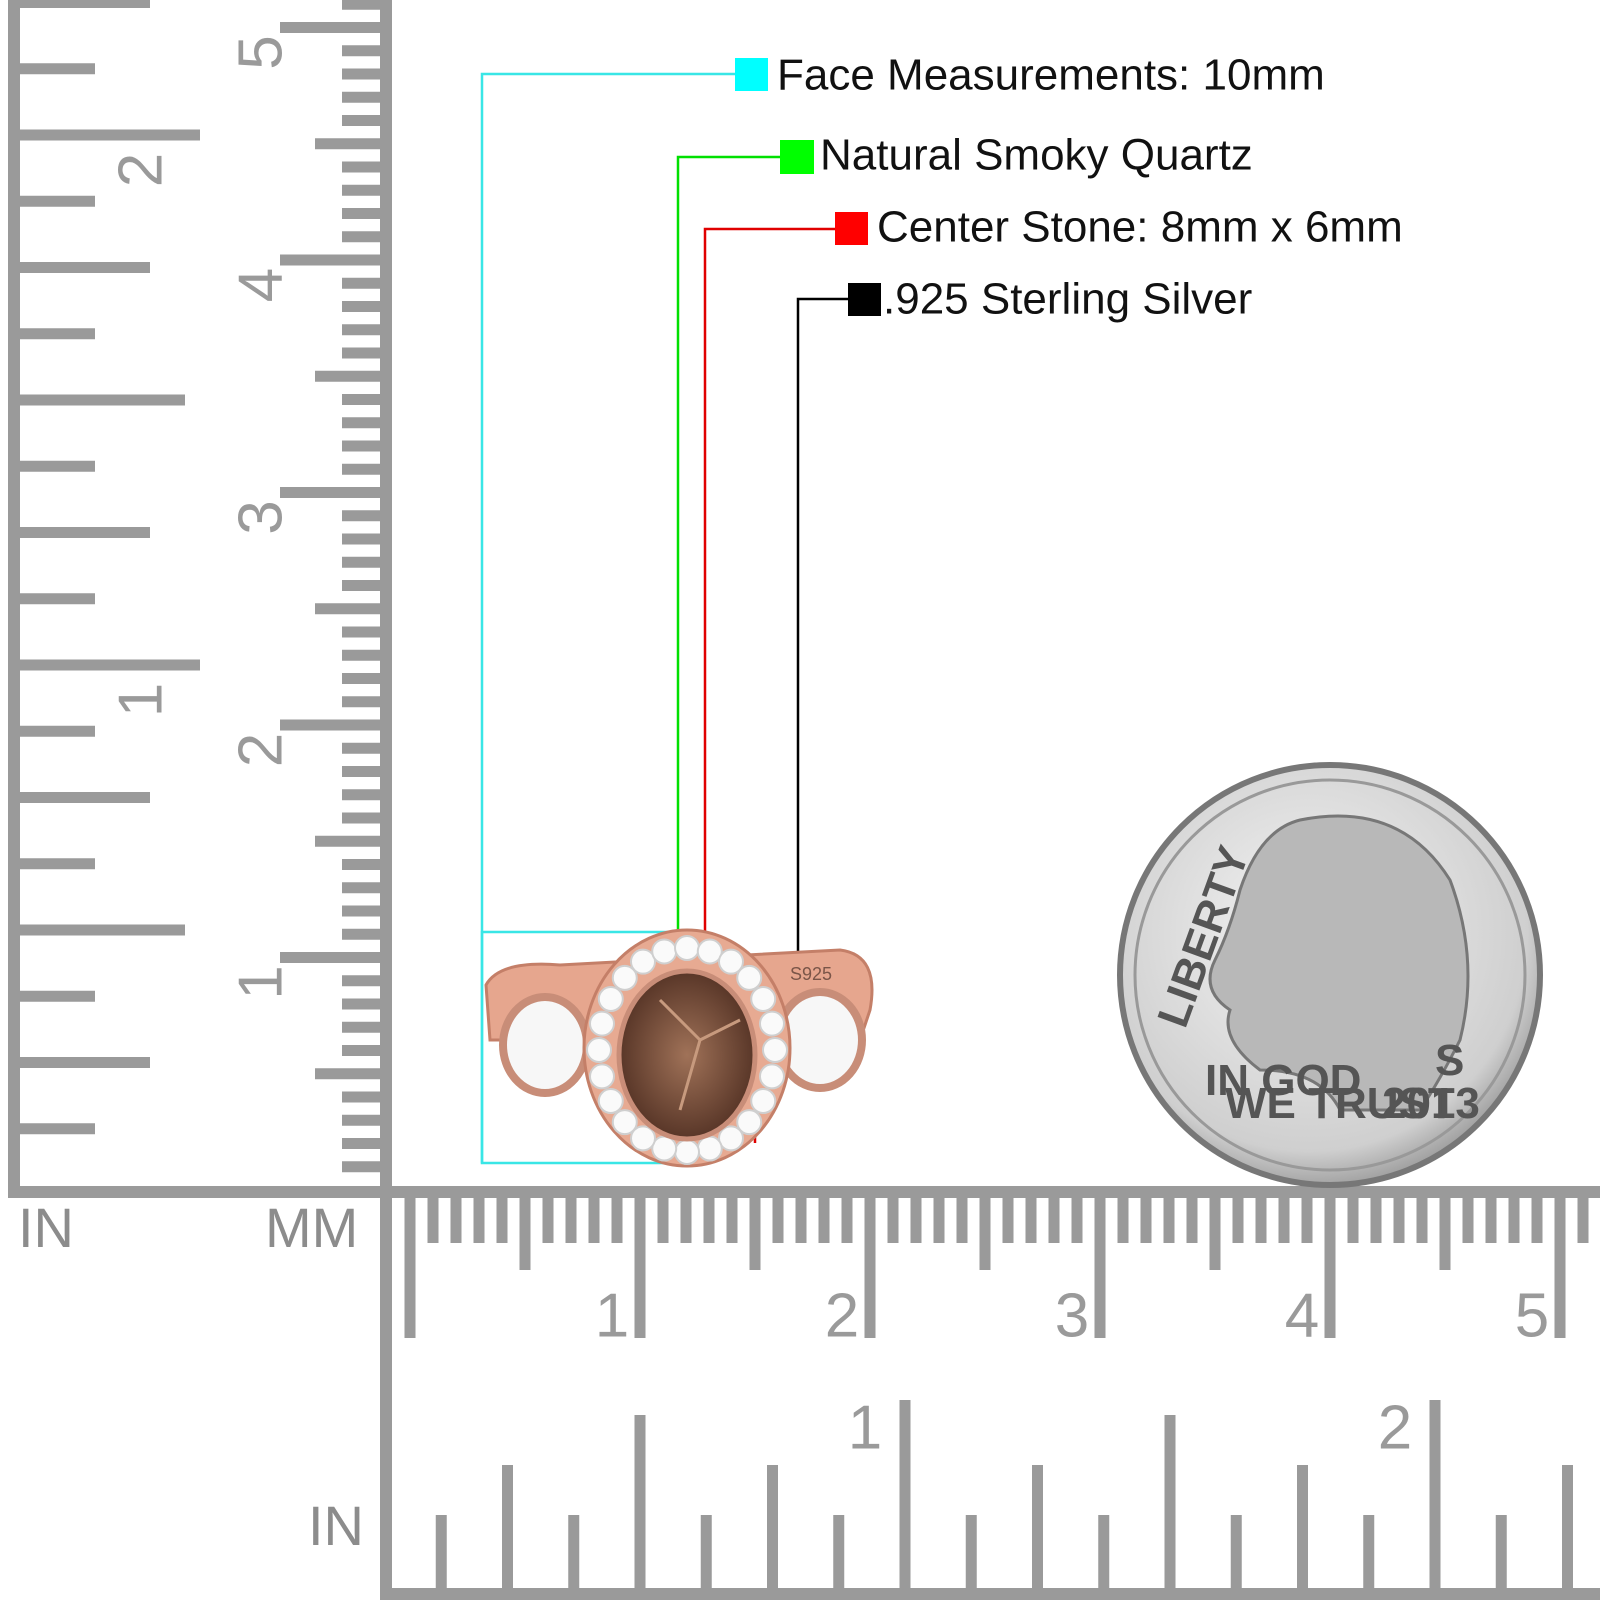 This screenshot has height=1600, width=1600. What do you see at coordinates (679, 1048) in the screenshot?
I see `ring: S925` at bounding box center [679, 1048].